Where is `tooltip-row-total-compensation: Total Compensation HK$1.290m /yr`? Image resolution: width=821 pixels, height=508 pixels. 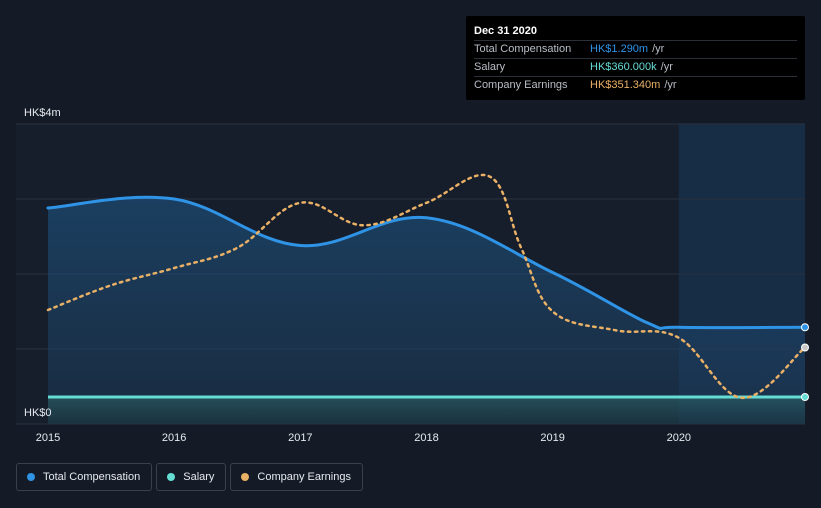
tooltip-row-total-compensation: Total Compensation HK$1.290m /yr is located at coordinates (635, 49).